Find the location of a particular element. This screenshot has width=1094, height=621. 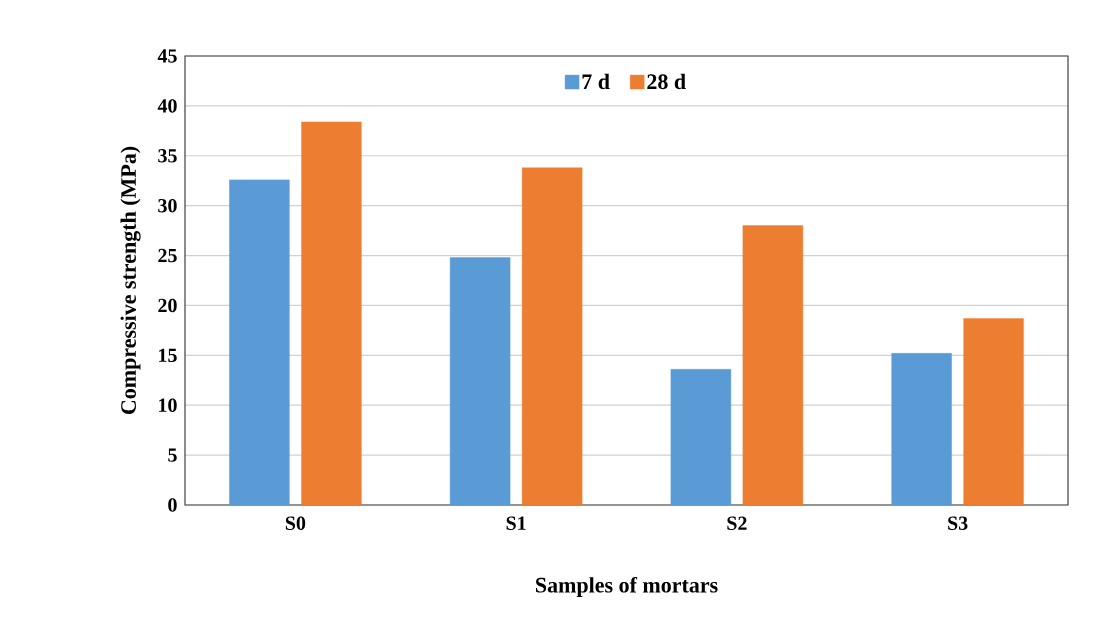

y-tick-label: 40 is located at coordinates (167, 106).